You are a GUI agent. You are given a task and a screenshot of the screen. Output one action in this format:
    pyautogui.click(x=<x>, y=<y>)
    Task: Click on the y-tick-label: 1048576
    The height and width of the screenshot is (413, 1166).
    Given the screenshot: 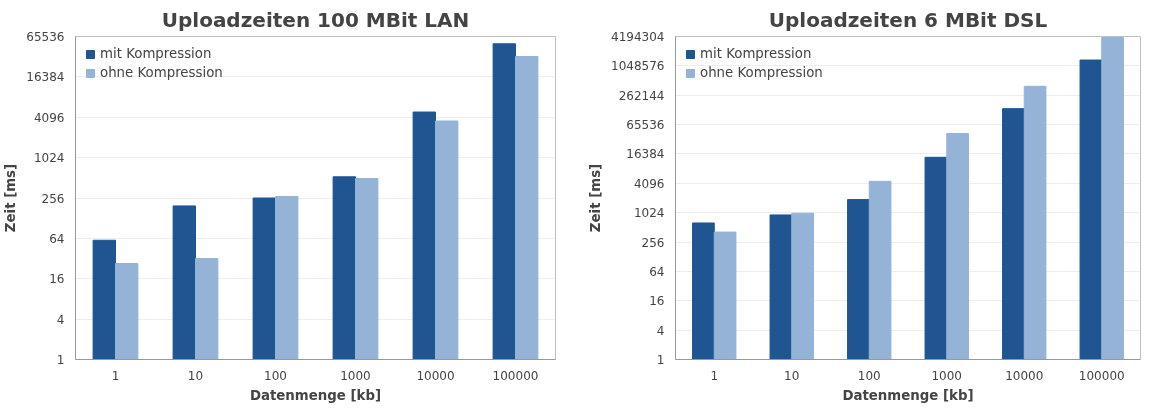 What is the action you would take?
    pyautogui.click(x=638, y=66)
    